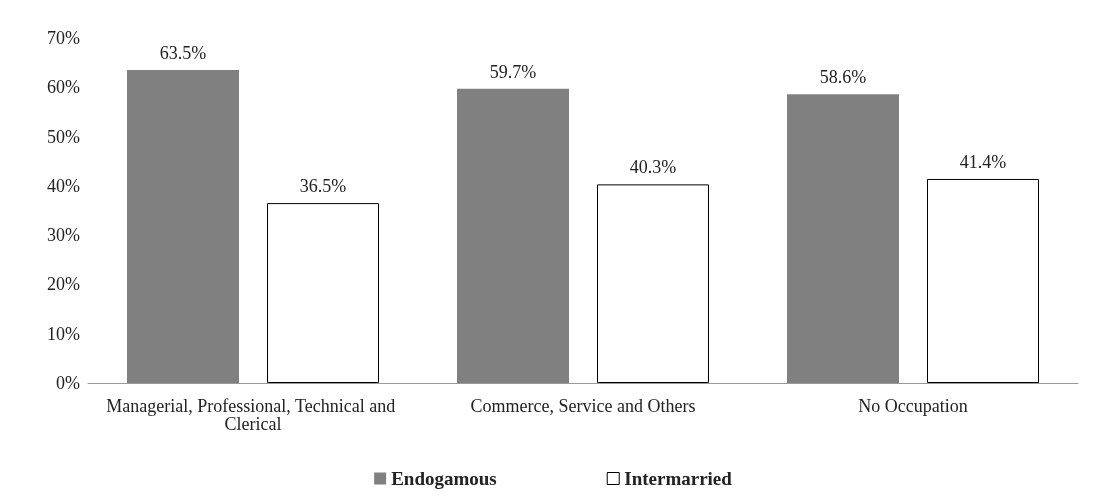  What do you see at coordinates (63, 333) in the screenshot?
I see `y-tick-label: 10%` at bounding box center [63, 333].